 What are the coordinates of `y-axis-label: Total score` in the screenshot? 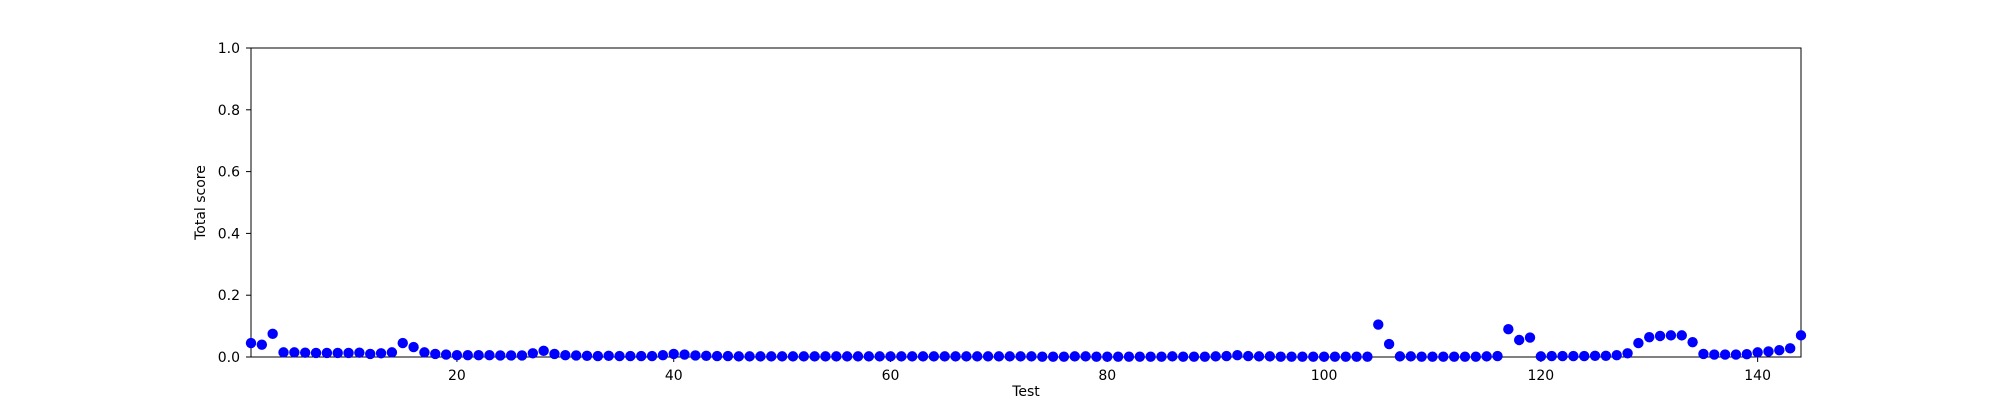 It's located at (201, 203).